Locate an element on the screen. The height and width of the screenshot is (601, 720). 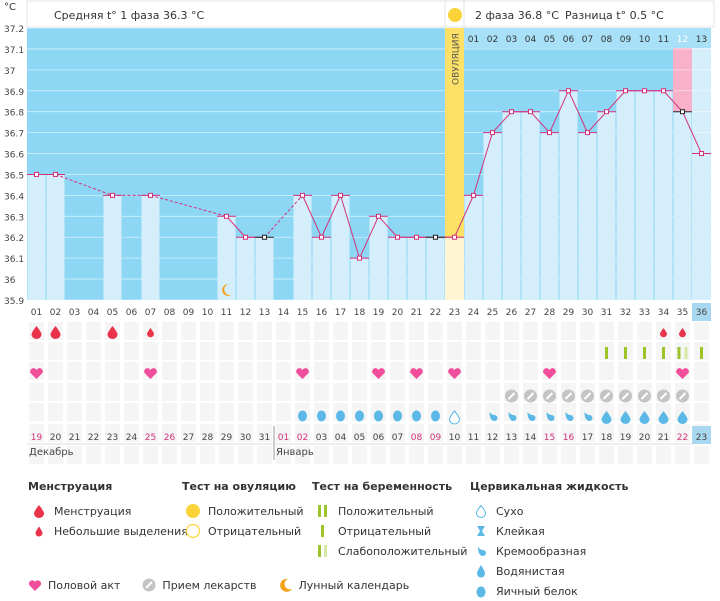
y-tick-label: 37 is located at coordinates (9, 72).